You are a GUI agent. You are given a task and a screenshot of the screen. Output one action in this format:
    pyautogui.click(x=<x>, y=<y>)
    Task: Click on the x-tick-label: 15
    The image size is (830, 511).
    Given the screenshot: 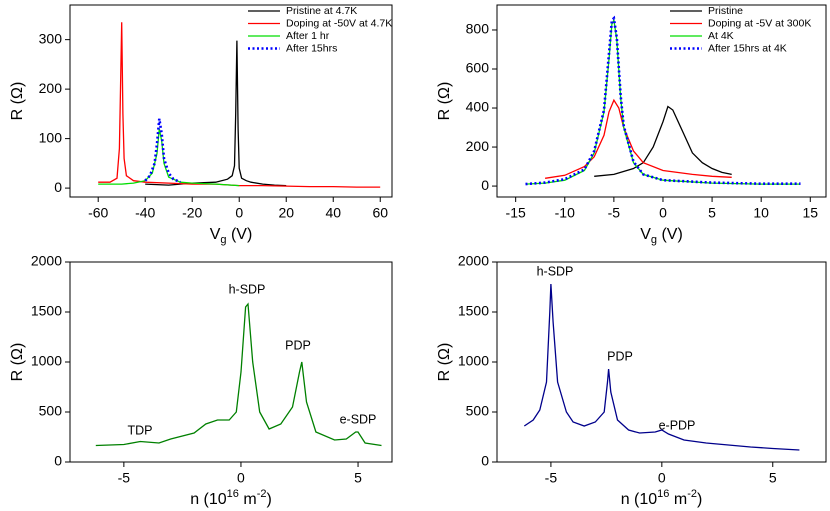 What is the action you would take?
    pyautogui.click(x=810, y=213)
    